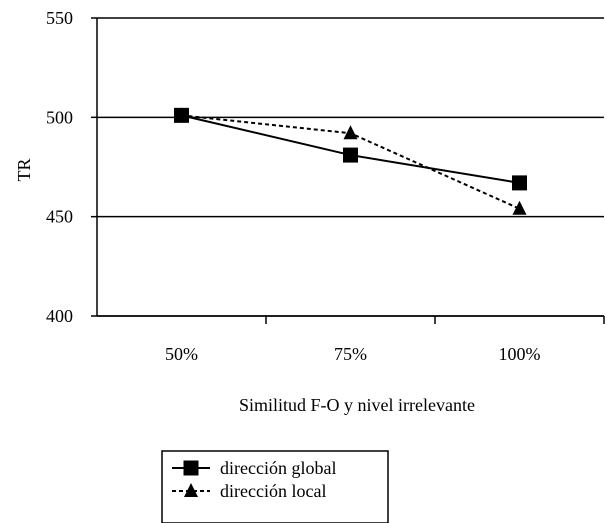 This screenshot has height=523, width=607. I want to click on legend-label: dirección global, so click(278, 468).